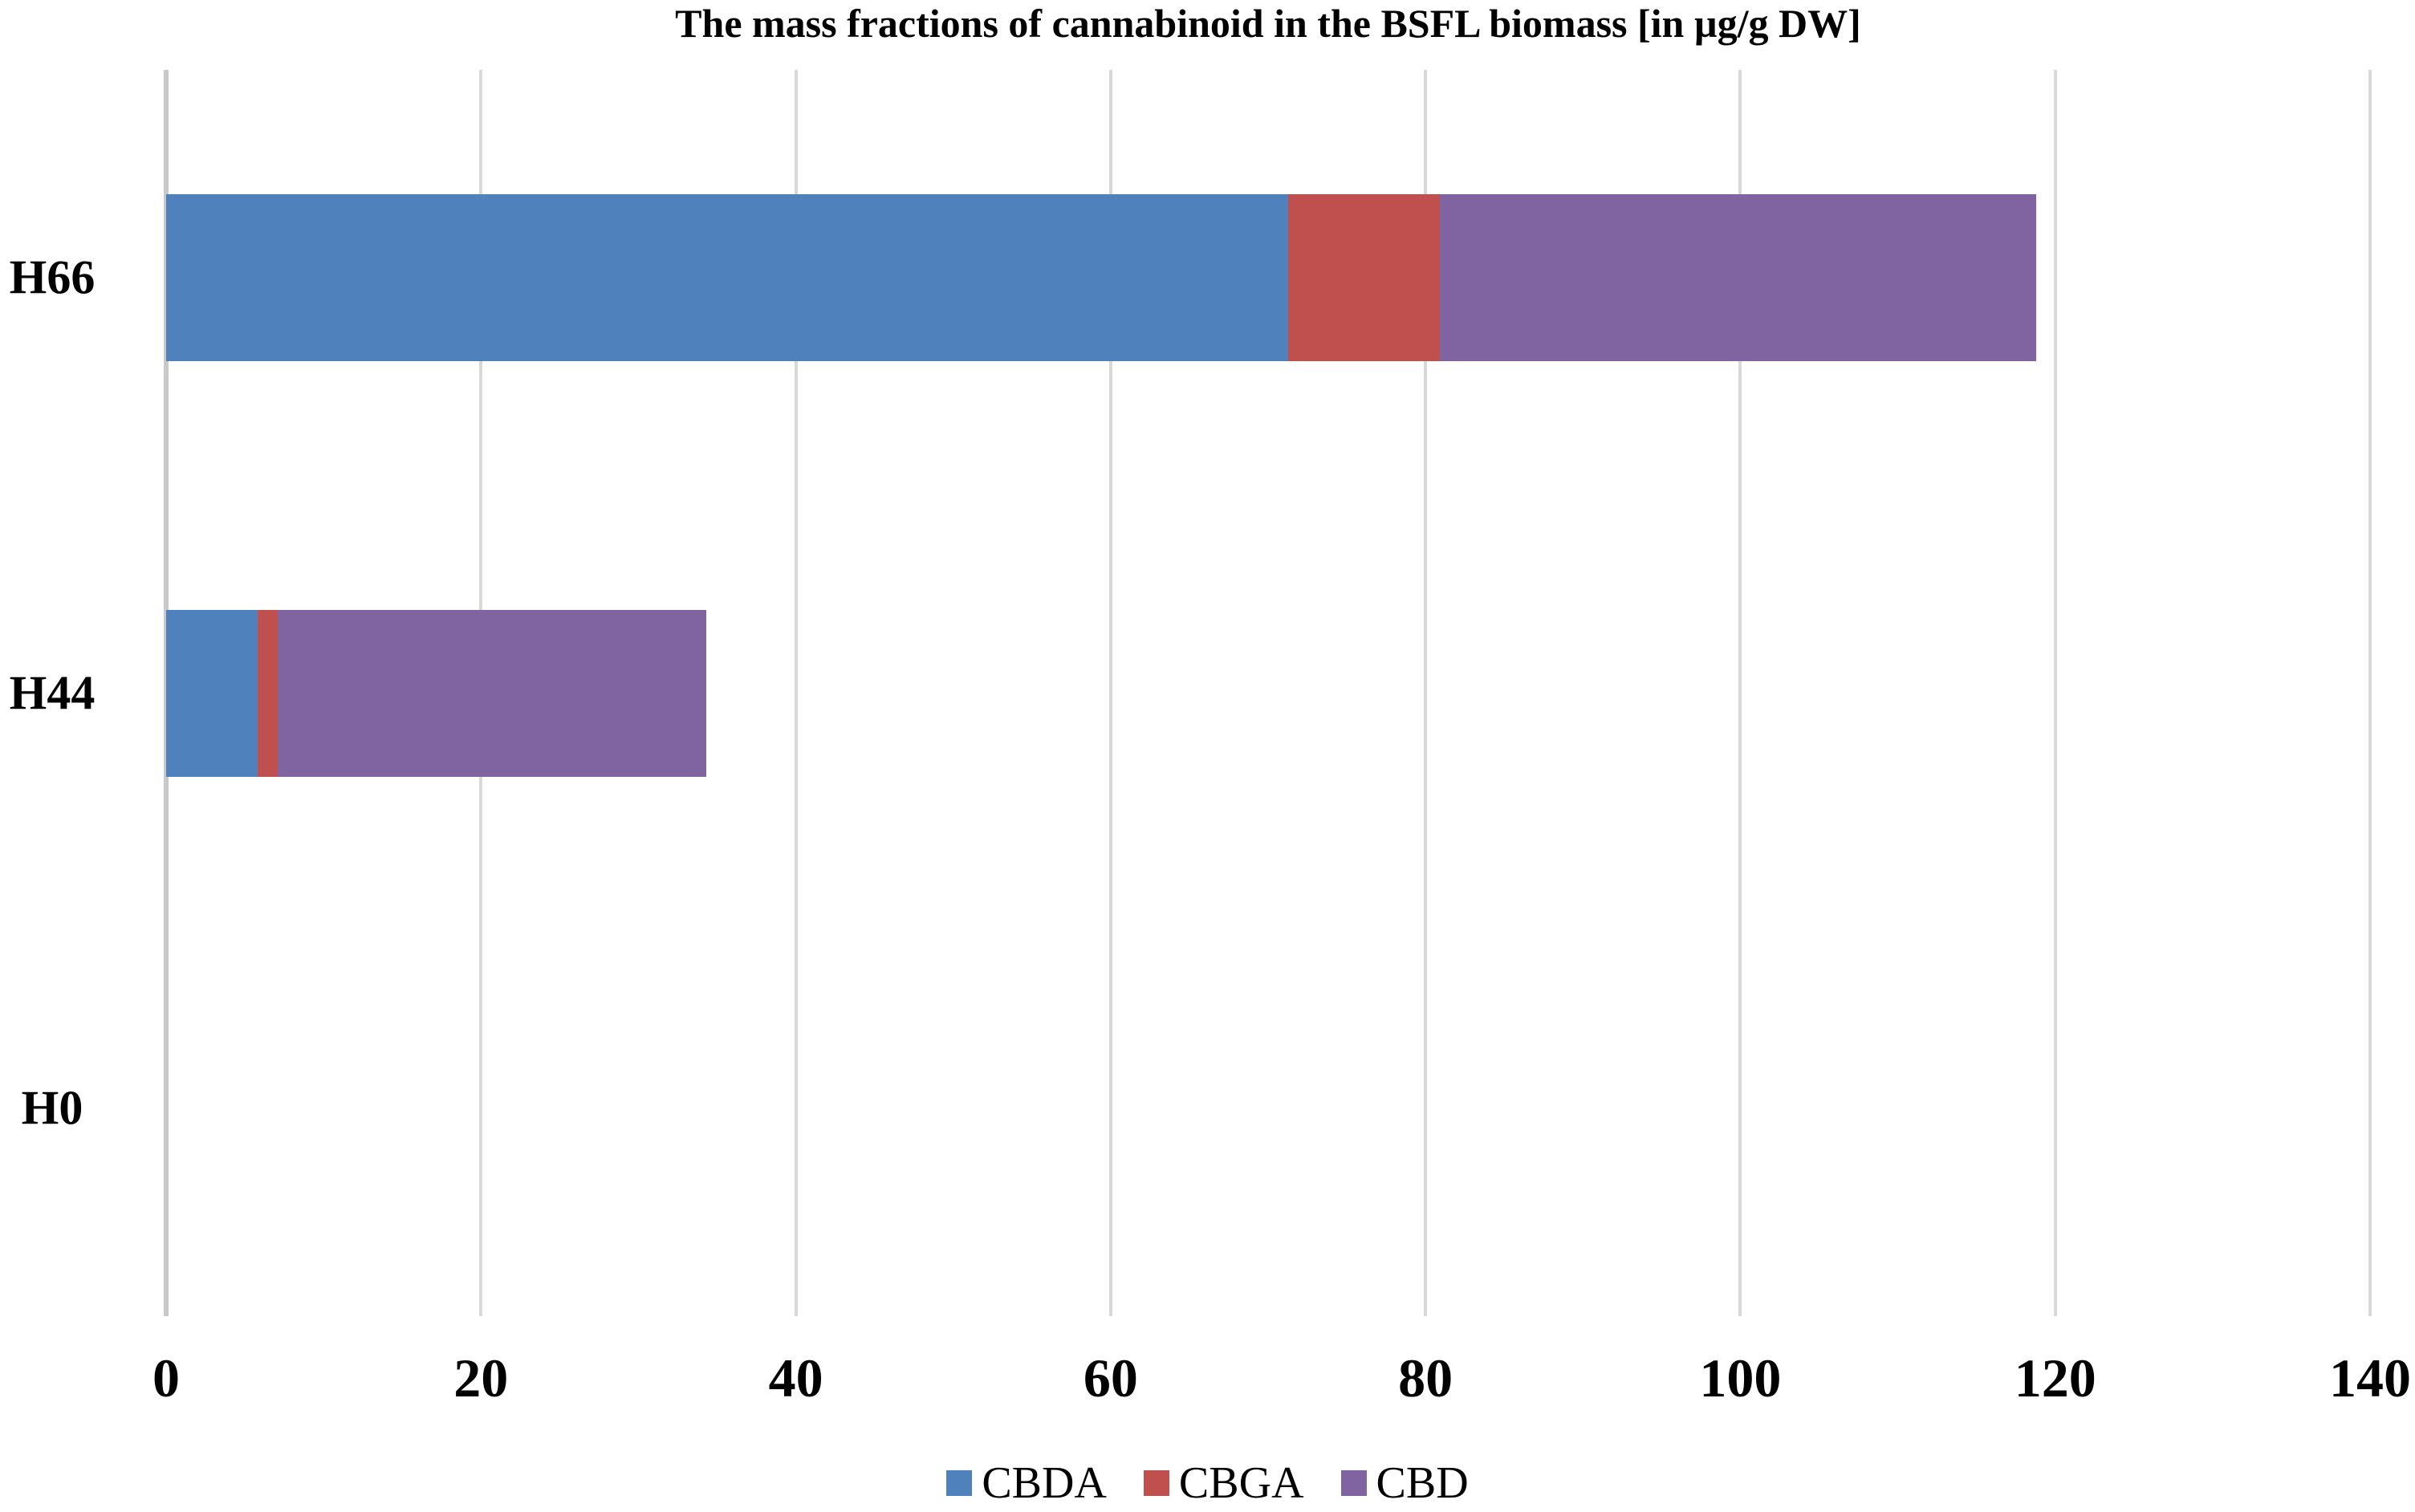 This screenshot has height=1512, width=2415. I want to click on legend-item-cbga: CBGA, so click(1223, 1483).